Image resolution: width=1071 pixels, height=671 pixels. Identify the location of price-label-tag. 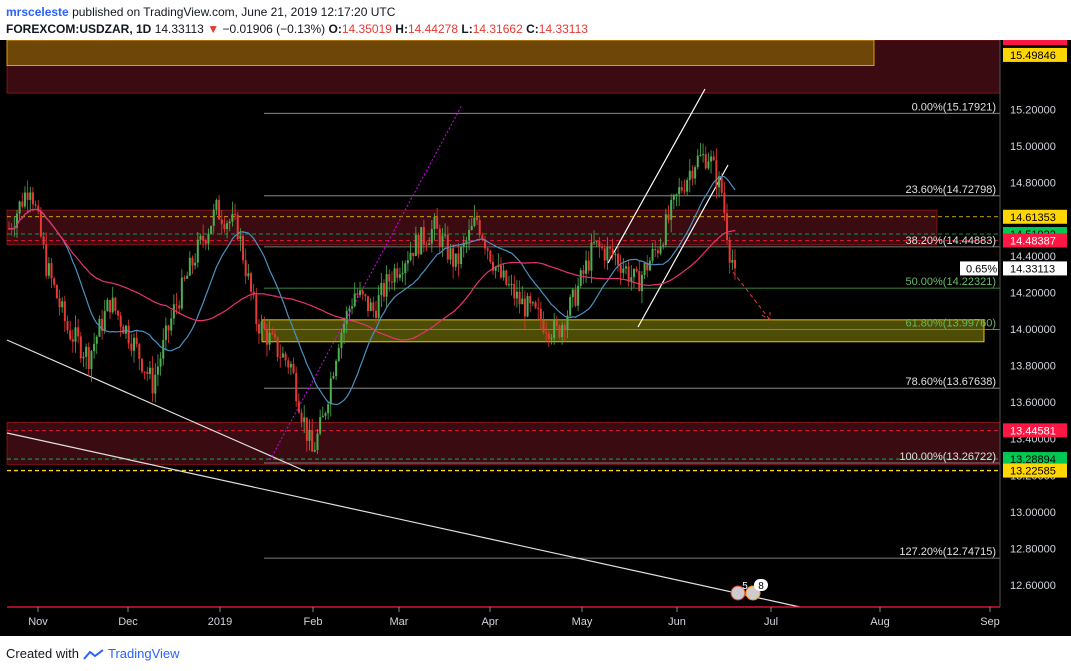
(1035, 216).